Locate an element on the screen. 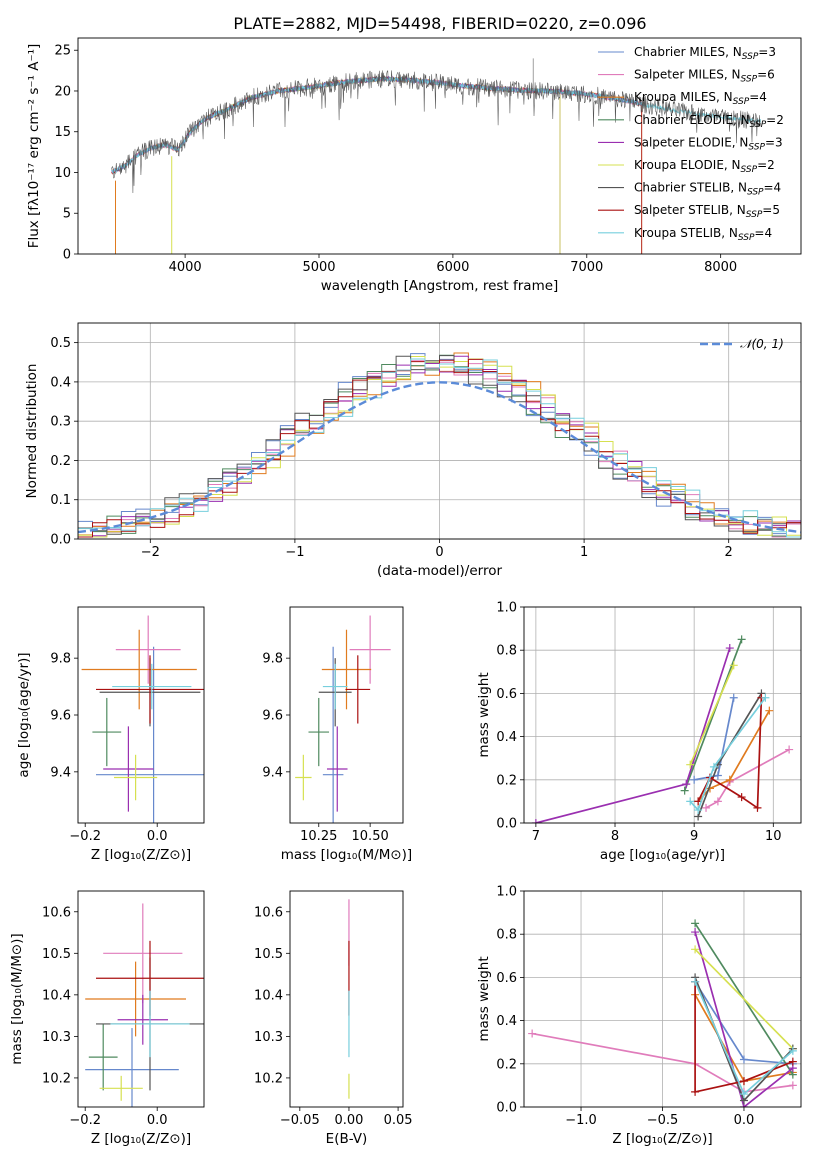 The width and height of the screenshot is (819, 1170). y-tick-label: 10.3 is located at coordinates (56, 1037).